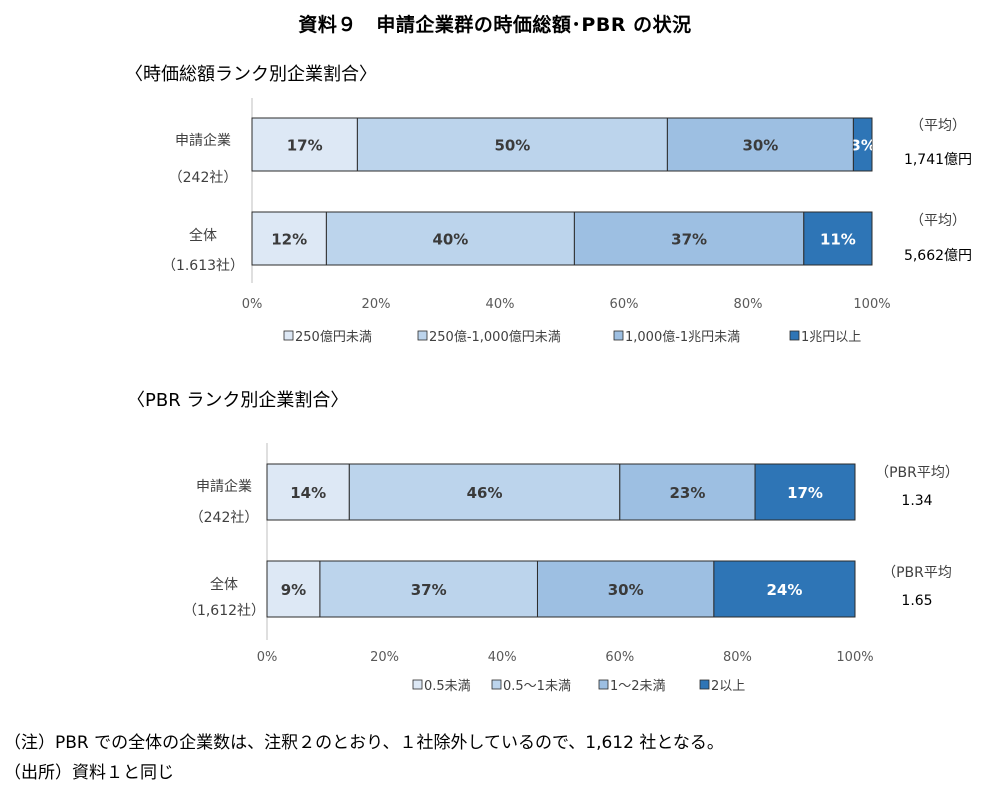 The image size is (990, 785). What do you see at coordinates (917, 473) in the screenshot?
I see `average-annotation-label: （PBR平均）` at bounding box center [917, 473].